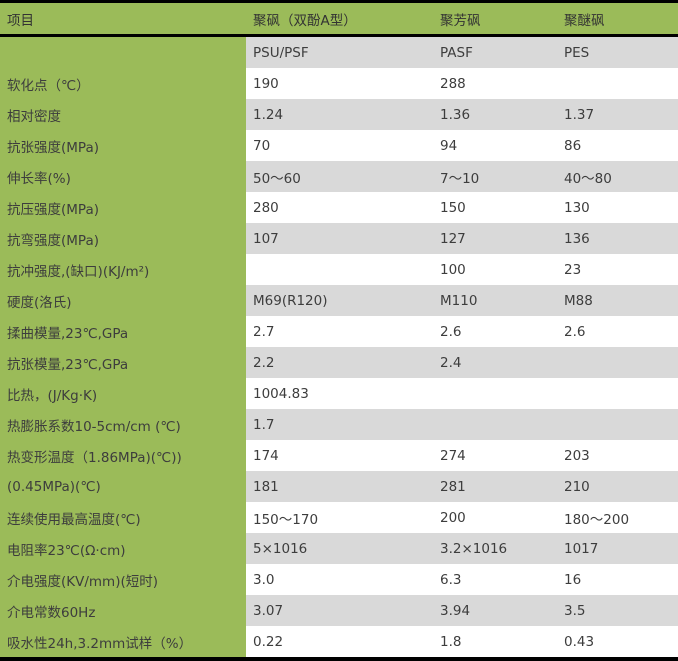 The width and height of the screenshot is (678, 661). I want to click on table-row: 连续使用最高温度(℃) 150～170 200 180～200, so click(339, 517).